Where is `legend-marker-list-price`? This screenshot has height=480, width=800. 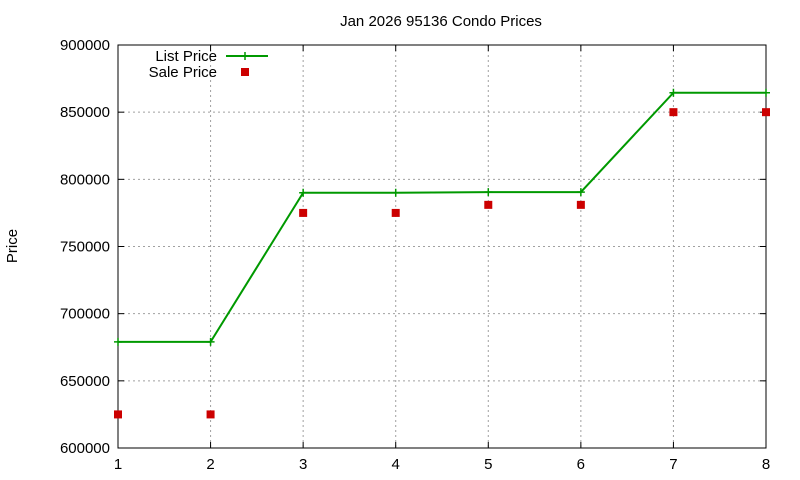 legend-marker-list-price is located at coordinates (245, 56).